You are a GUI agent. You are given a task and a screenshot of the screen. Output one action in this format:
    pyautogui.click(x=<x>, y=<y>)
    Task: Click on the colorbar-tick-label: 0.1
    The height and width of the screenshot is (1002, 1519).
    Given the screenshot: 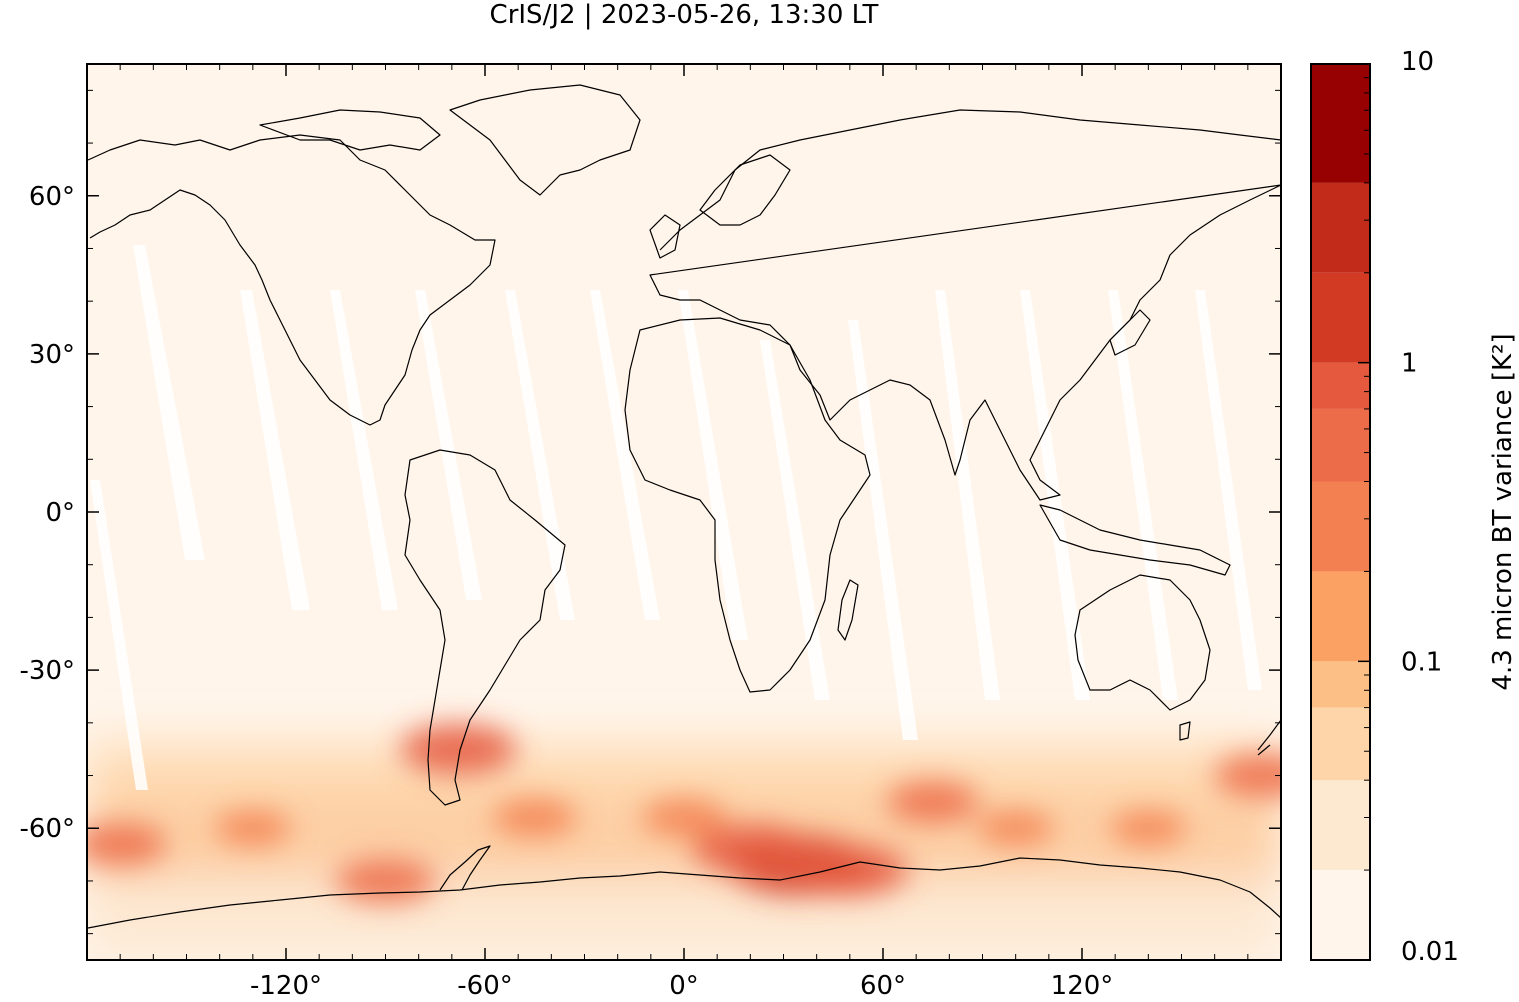 What is the action you would take?
    pyautogui.click(x=1421, y=662)
    